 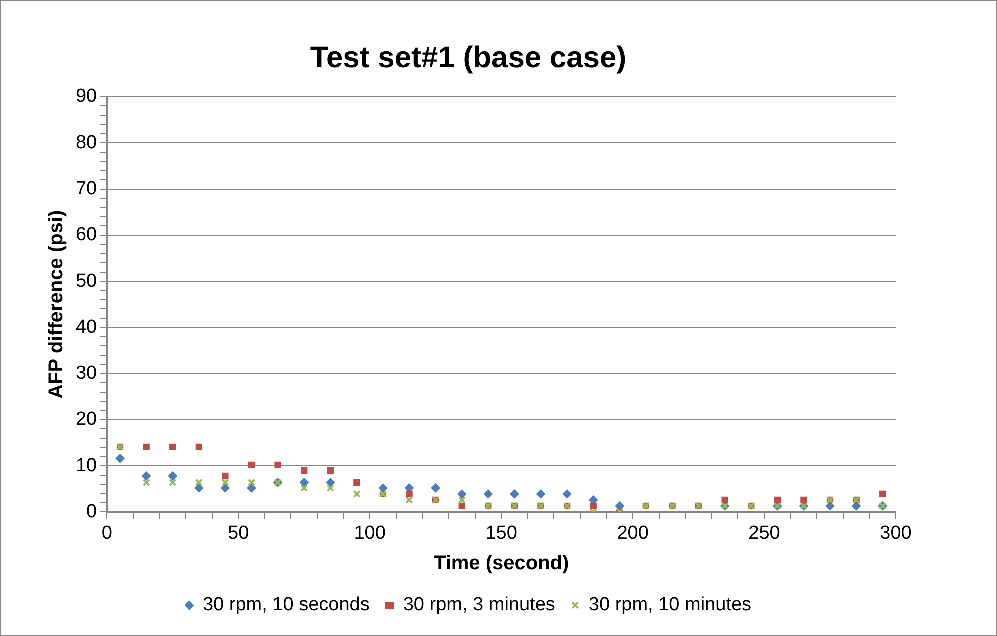 What do you see at coordinates (633, 533) in the screenshot?
I see `x-tick-label: 200` at bounding box center [633, 533].